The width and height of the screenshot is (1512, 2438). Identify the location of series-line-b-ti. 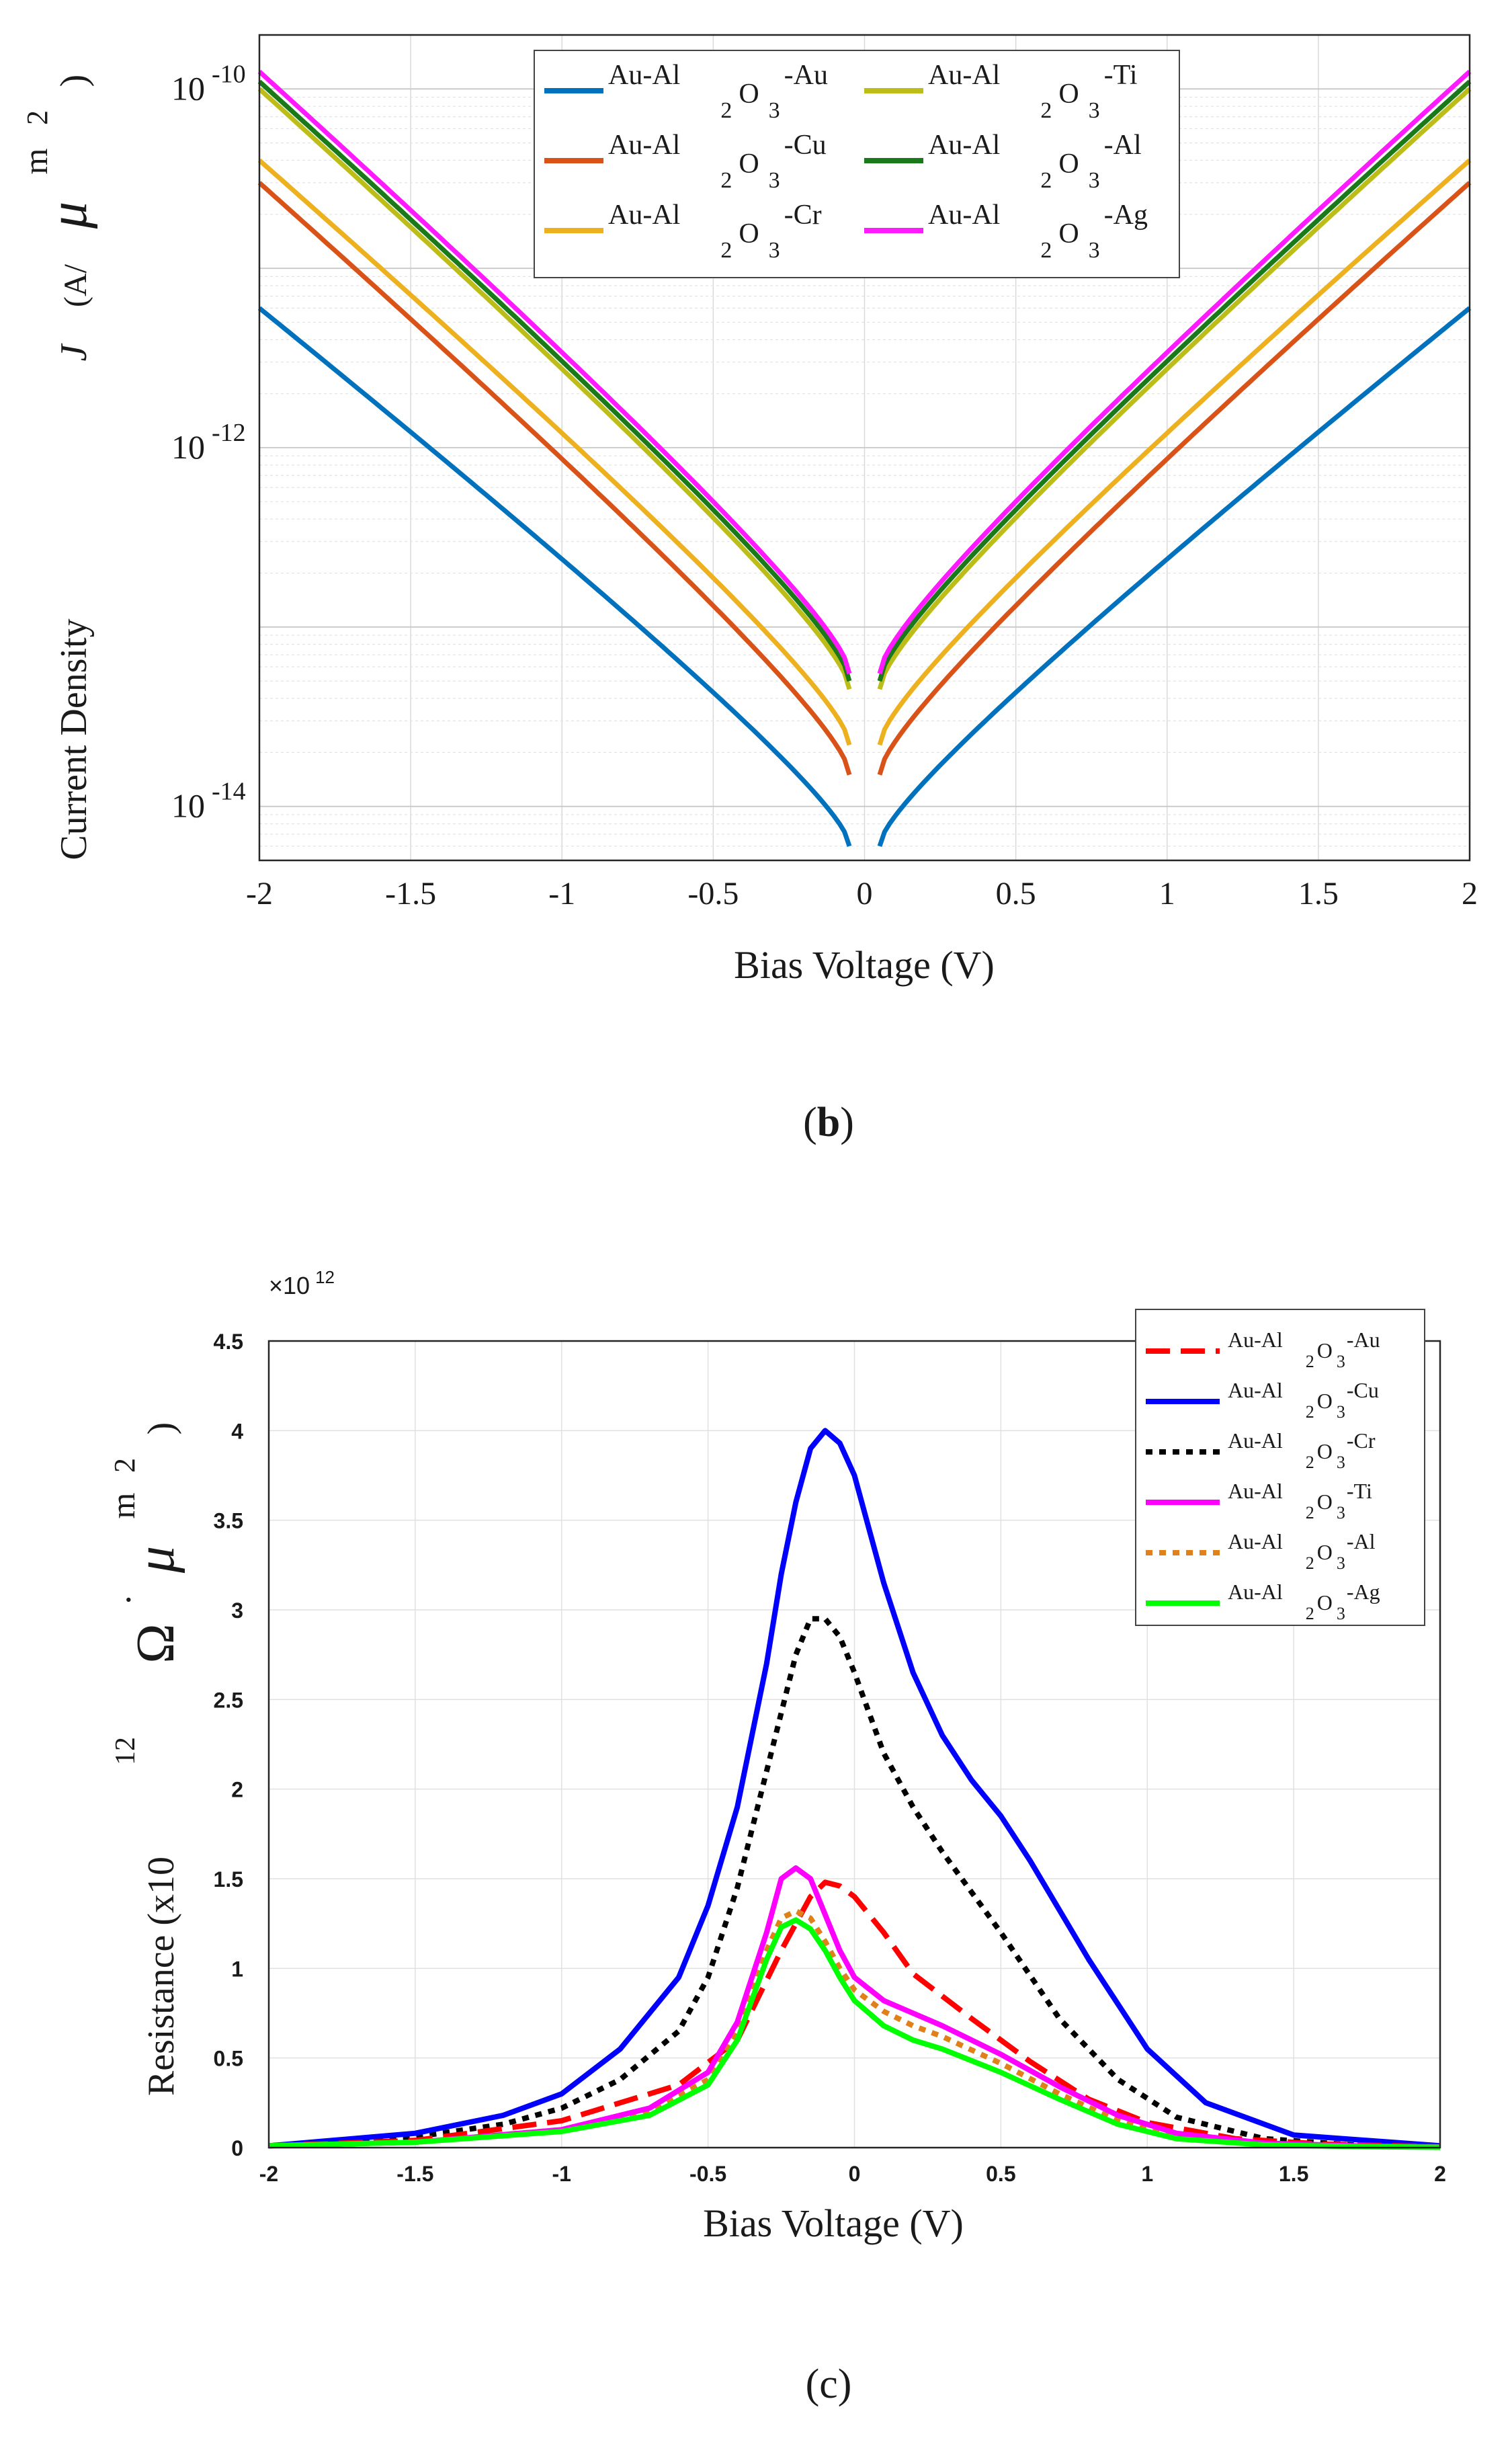
(1174, 388).